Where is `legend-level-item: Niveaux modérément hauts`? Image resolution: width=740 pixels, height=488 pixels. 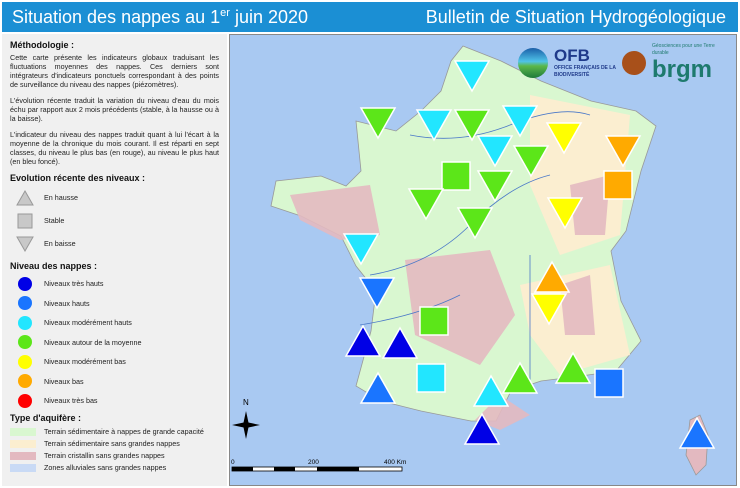 legend-level-item: Niveaux modérément hauts is located at coordinates (114, 323).